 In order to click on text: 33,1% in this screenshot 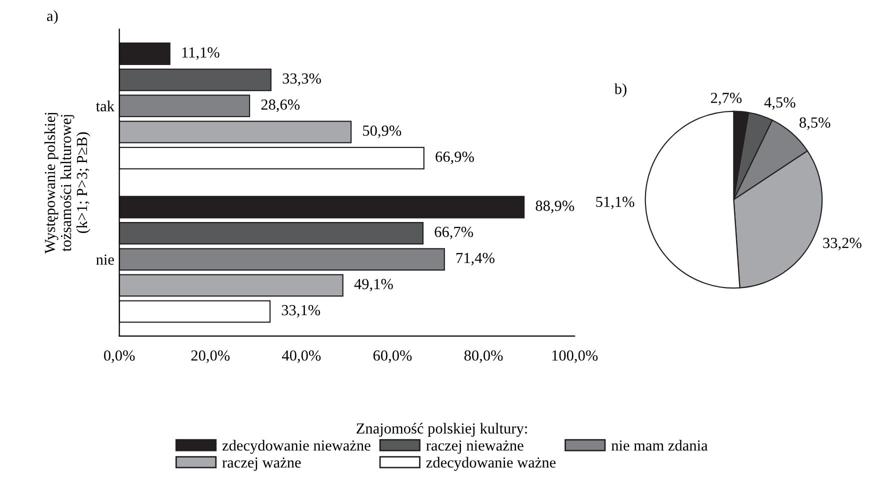, I will do `click(301, 311)`.